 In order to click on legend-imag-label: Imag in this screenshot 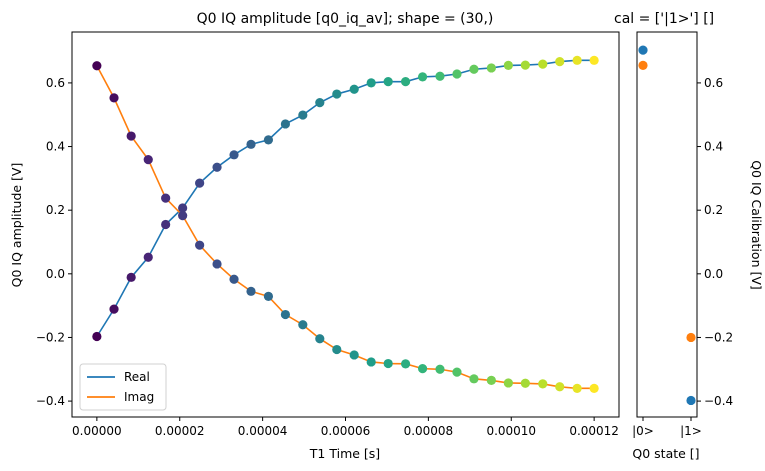, I will do `click(139, 397)`.